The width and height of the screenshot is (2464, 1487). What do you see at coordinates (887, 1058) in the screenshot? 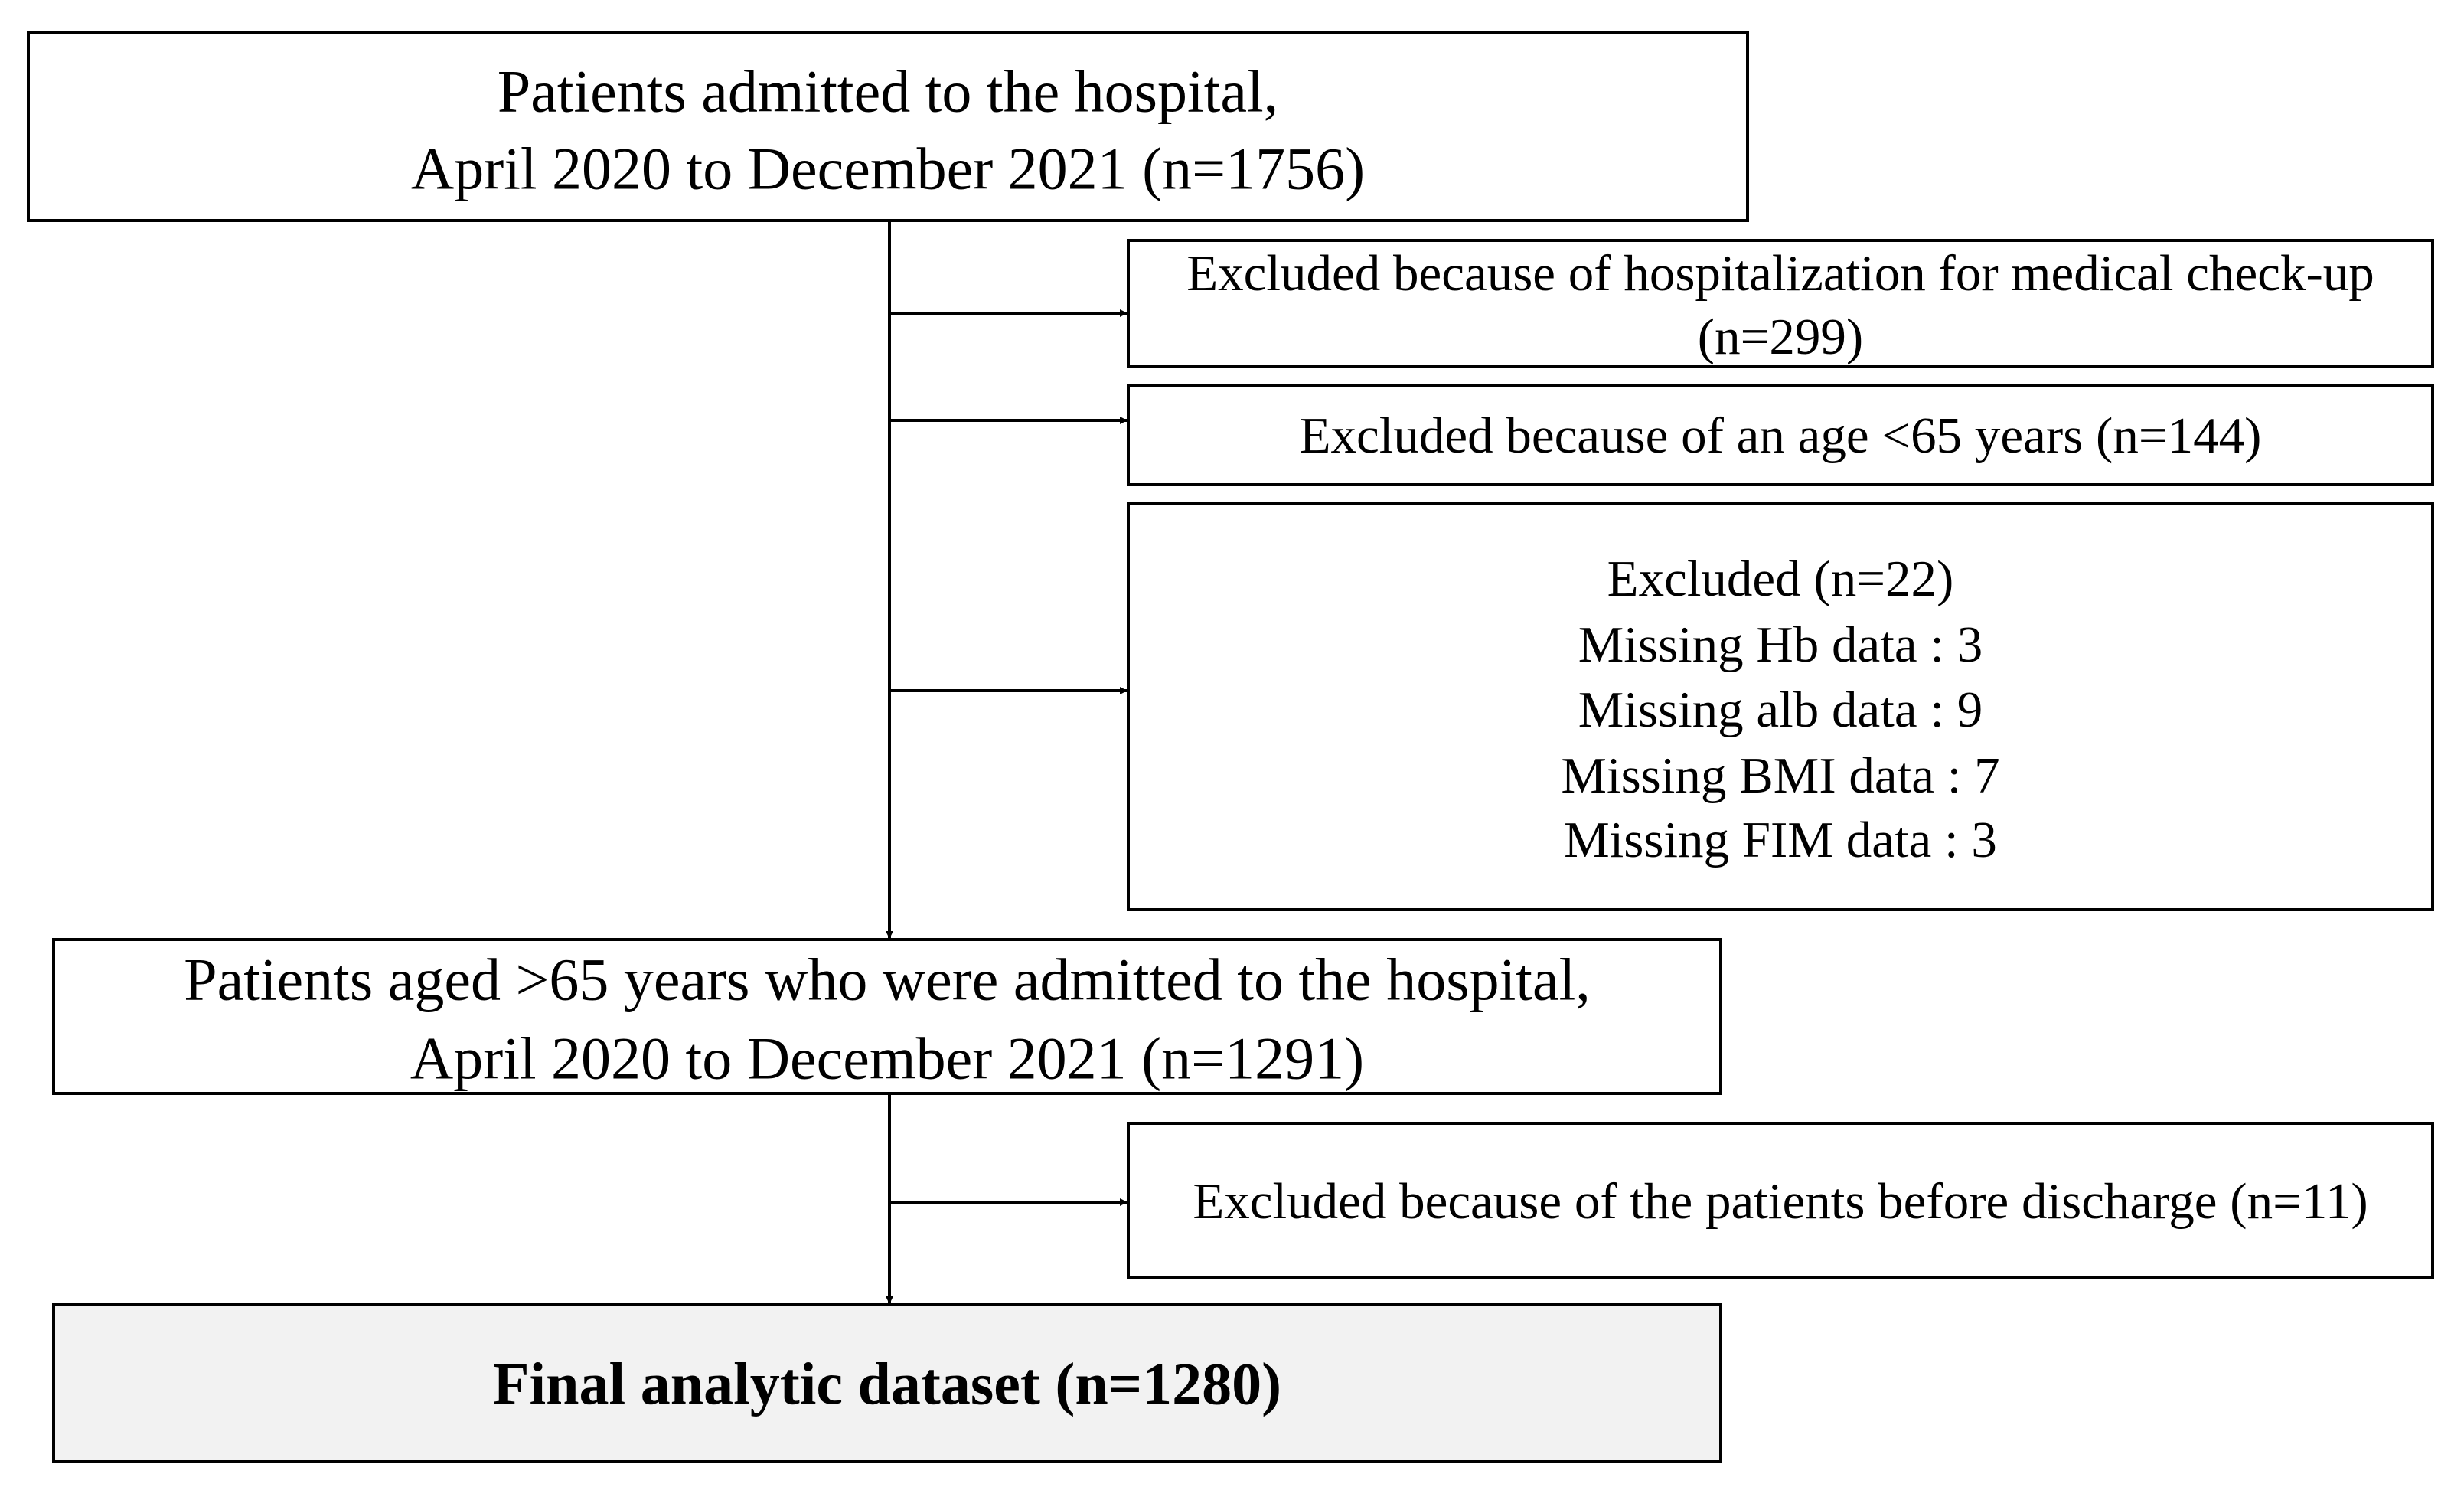
I see `node-text: April 2020 to December 2021 (n=1291)` at bounding box center [887, 1058].